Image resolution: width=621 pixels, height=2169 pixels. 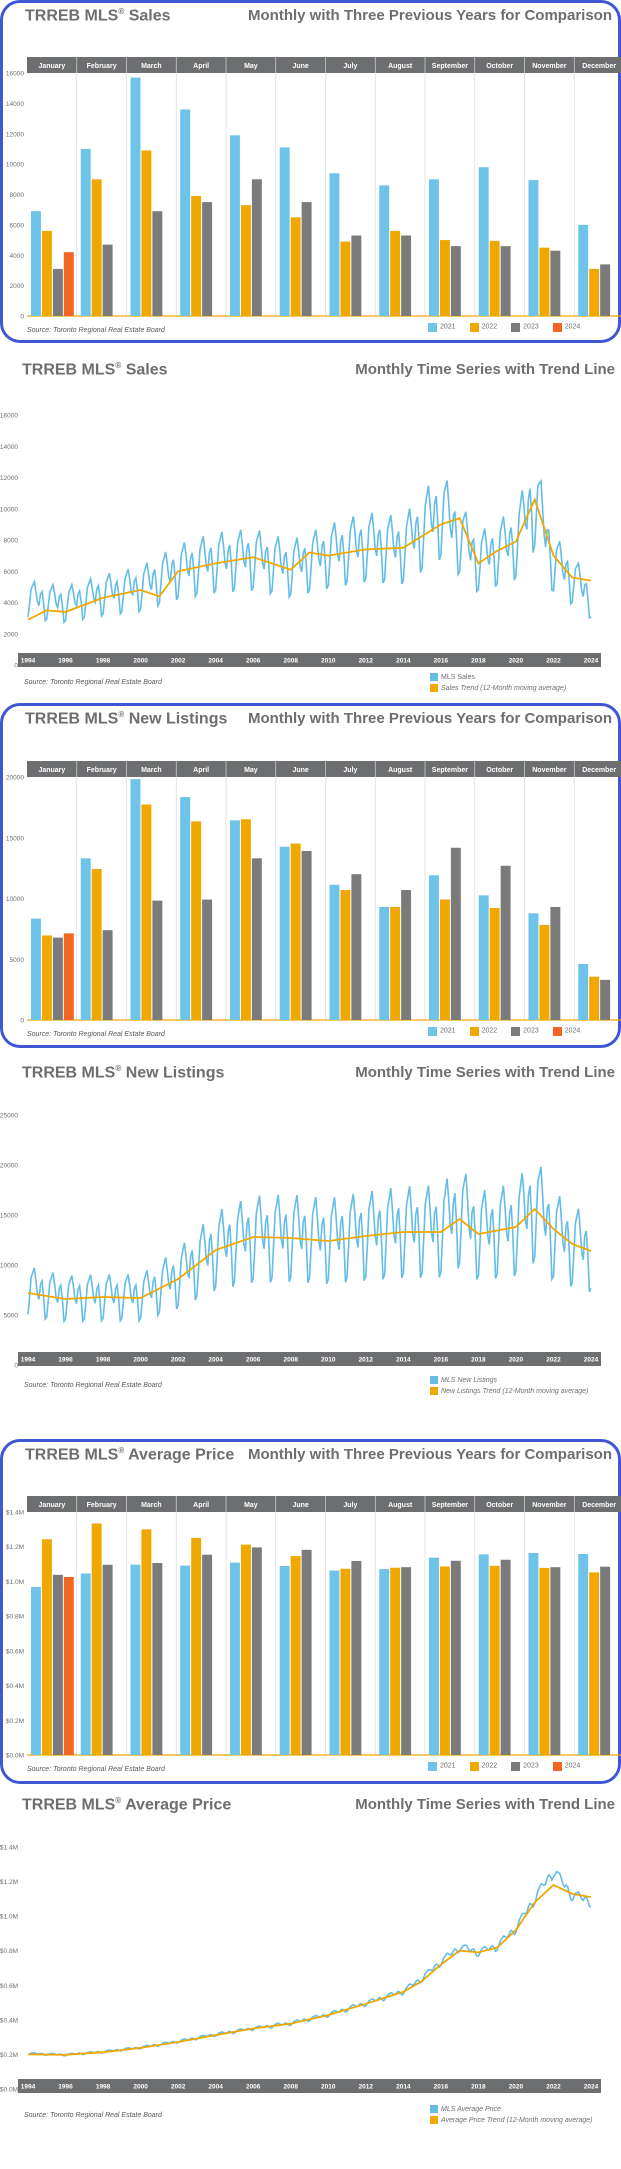 I want to click on y-tick-label: $0.0M, so click(x=15, y=1756).